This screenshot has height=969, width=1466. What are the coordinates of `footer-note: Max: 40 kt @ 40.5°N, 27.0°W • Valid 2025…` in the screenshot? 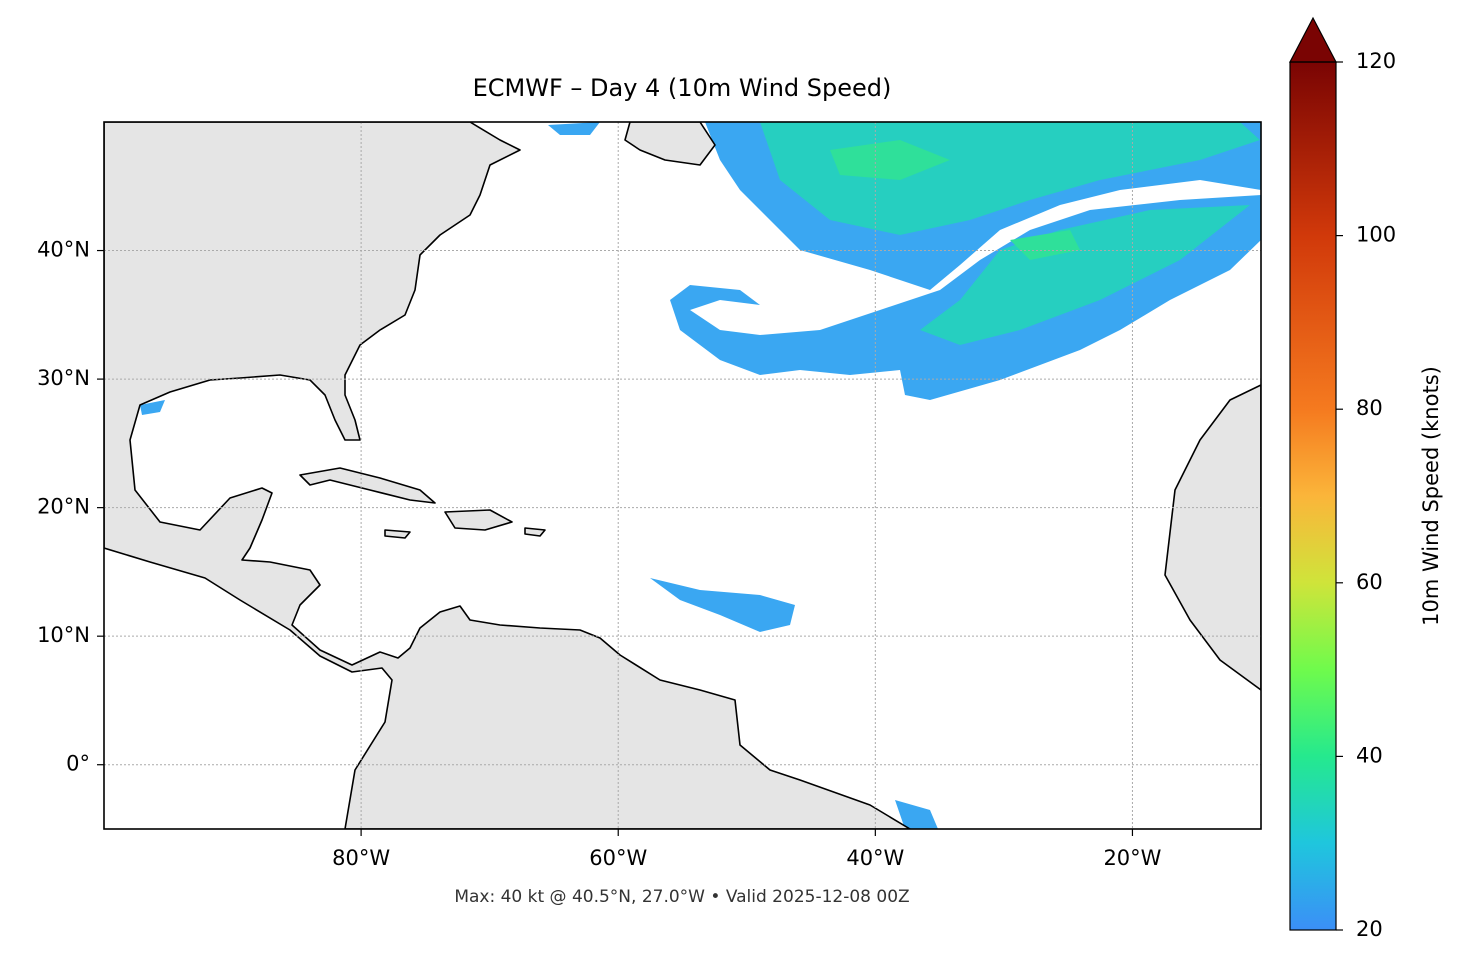 It's located at (681, 897).